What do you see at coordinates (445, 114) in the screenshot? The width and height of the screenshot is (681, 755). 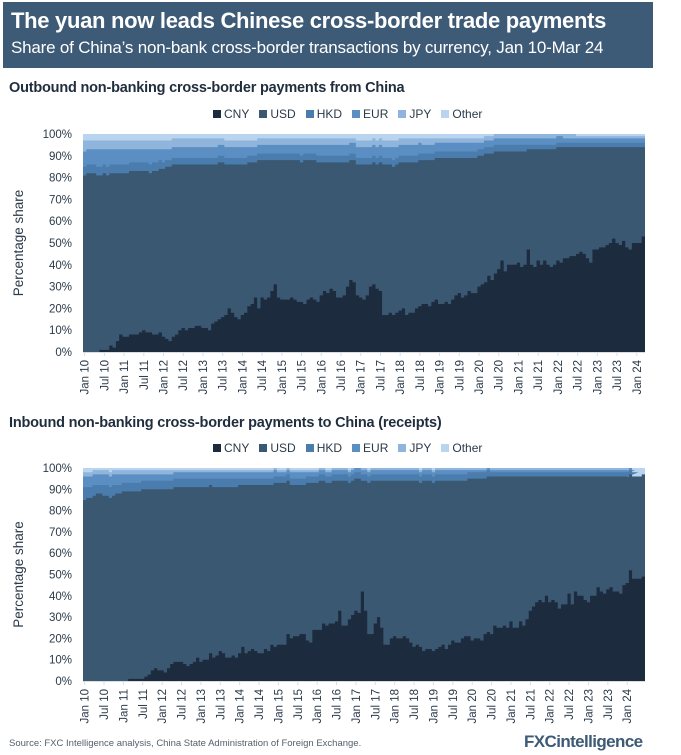 I see `legend-swatch-other` at bounding box center [445, 114].